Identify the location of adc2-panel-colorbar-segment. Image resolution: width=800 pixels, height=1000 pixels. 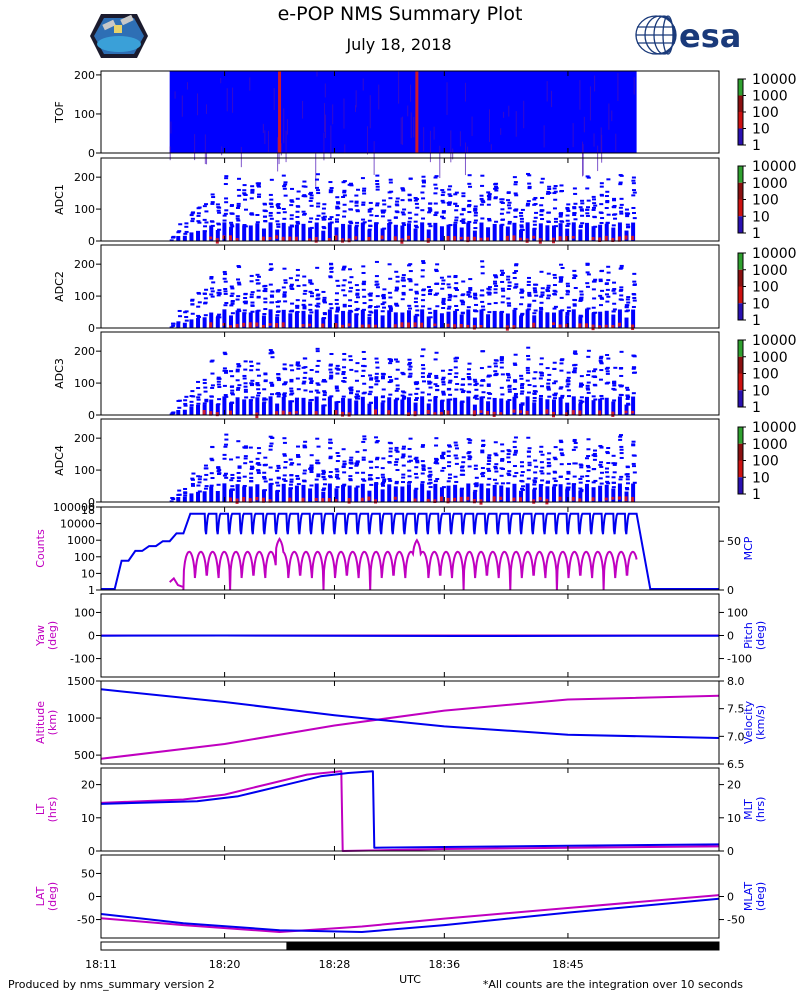
(740, 295).